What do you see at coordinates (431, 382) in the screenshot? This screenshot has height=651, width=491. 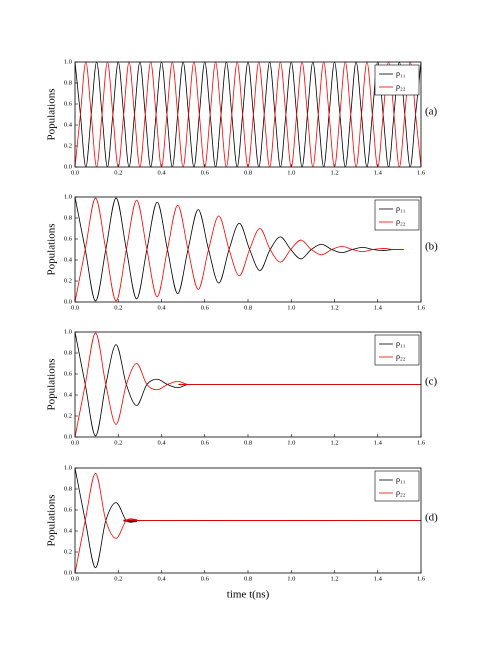 I see `panel-label: (c)` at bounding box center [431, 382].